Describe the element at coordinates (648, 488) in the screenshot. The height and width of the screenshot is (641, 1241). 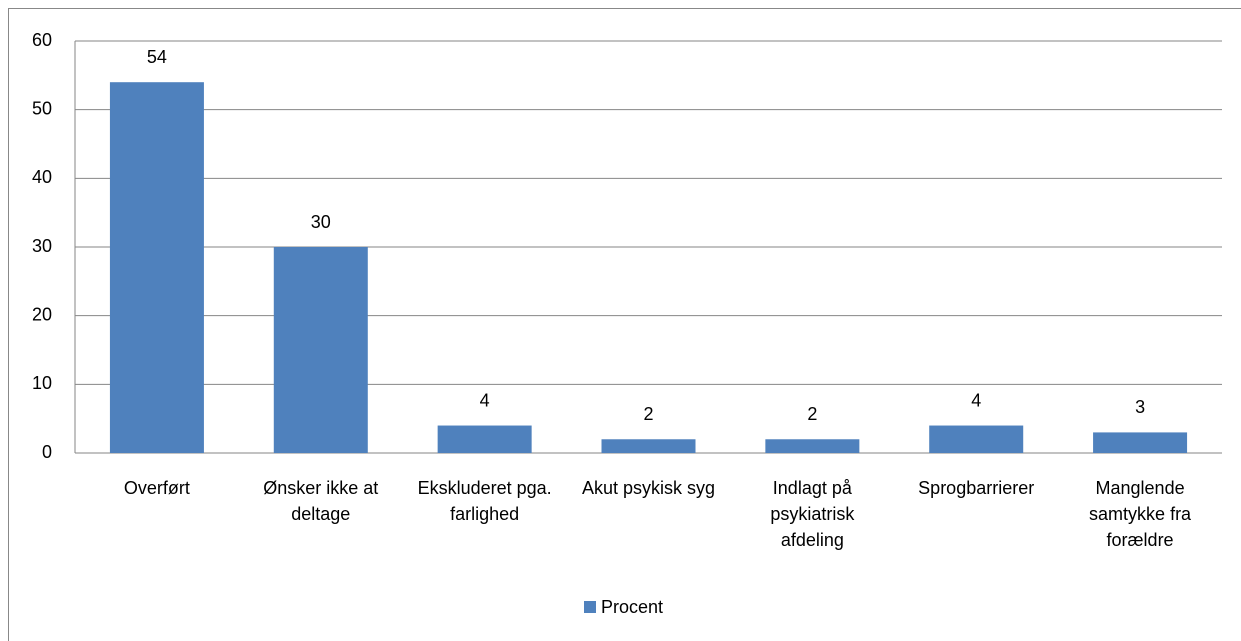
I see `x-tick-label: Akut psykisk syg` at that location.